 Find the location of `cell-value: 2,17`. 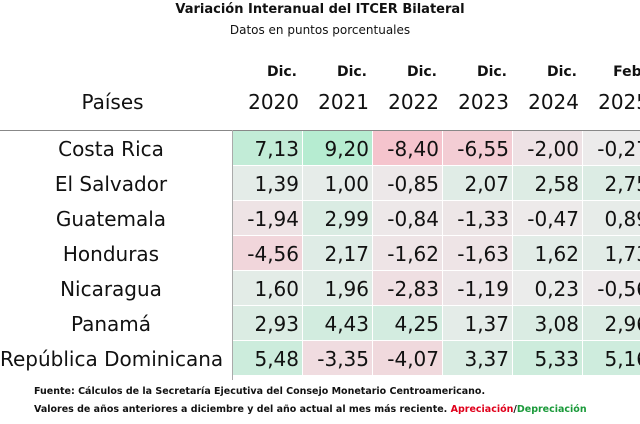

cell-value: 2,17 is located at coordinates (346, 254).